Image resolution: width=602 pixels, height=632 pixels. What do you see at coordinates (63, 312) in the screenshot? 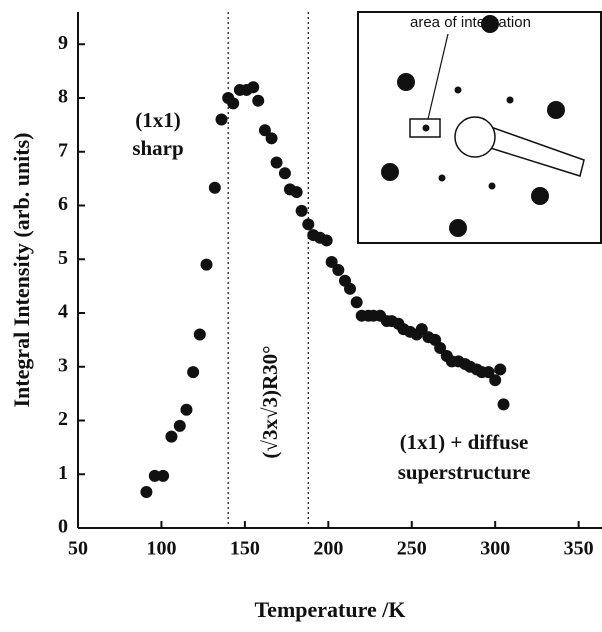
I see `y-tick-label: 4` at bounding box center [63, 312].